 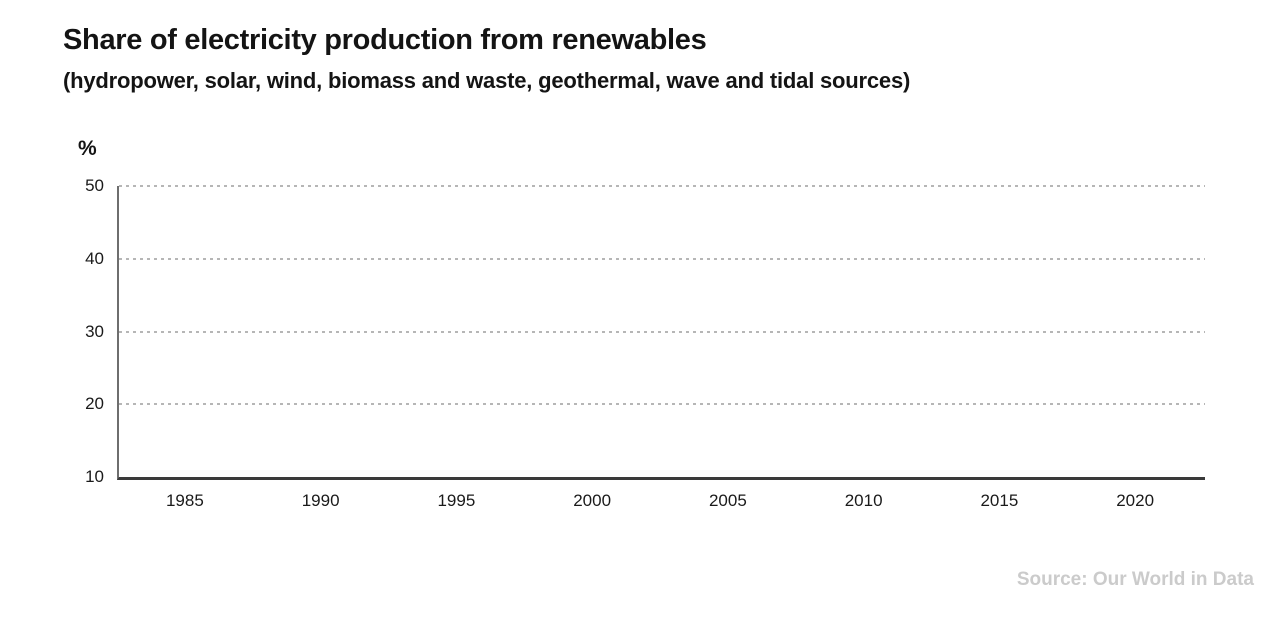 I want to click on x-tick-label: 1995, so click(x=456, y=500).